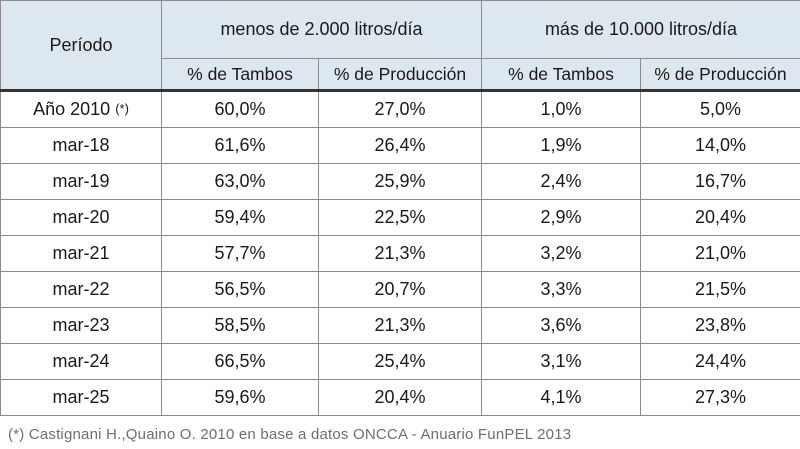  What do you see at coordinates (400, 74) in the screenshot?
I see `subheader-produccion-small: % de Producción` at bounding box center [400, 74].